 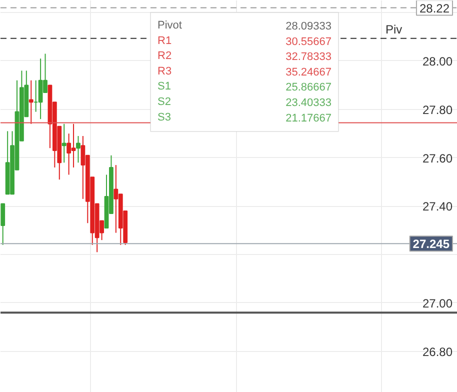 What do you see at coordinates (164, 86) in the screenshot?
I see `annotation: S1` at bounding box center [164, 86].